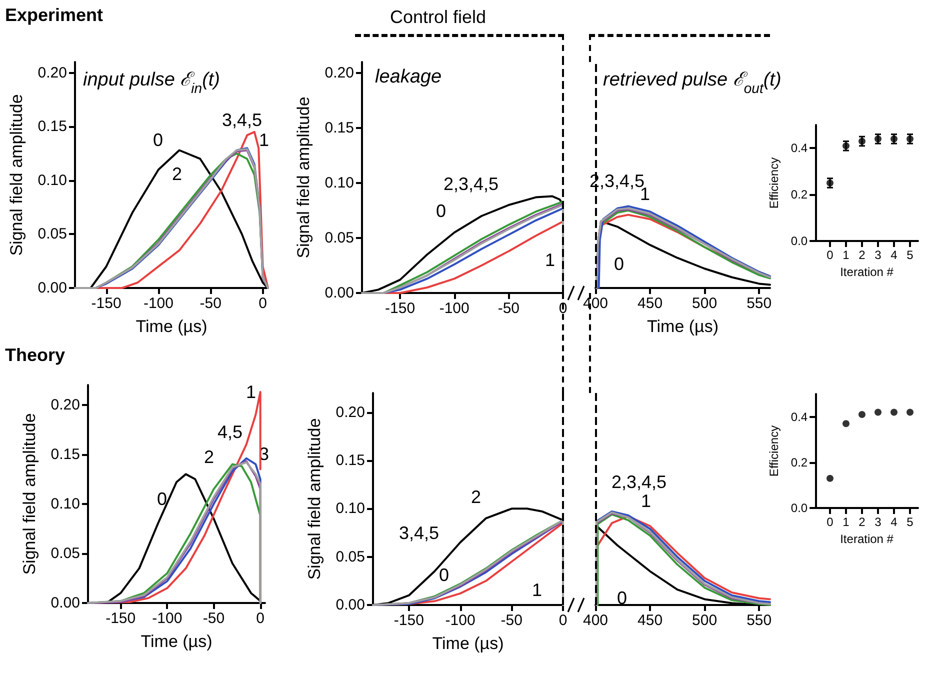 The height and width of the screenshot is (673, 931). What do you see at coordinates (408, 77) in the screenshot?
I see `chart-title: leakage` at bounding box center [408, 77].